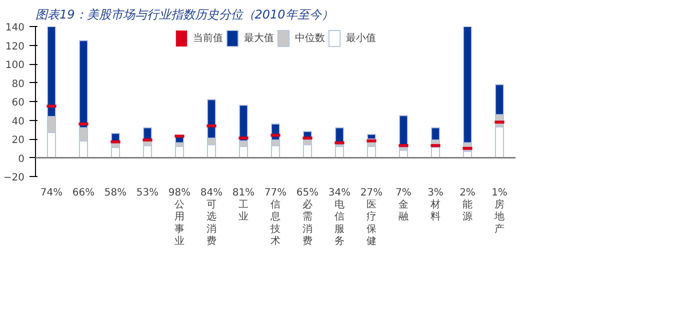 The width and height of the screenshot is (684, 322). Describe the element at coordinates (18, 140) in the screenshot. I see `y-tick-label: 20` at that location.